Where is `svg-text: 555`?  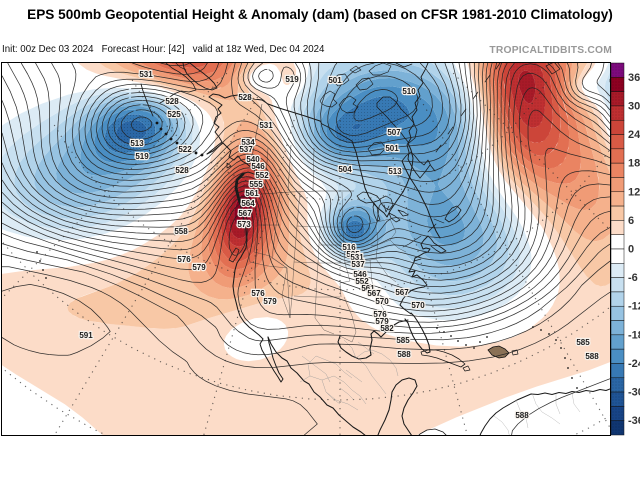 svg-text: 555 is located at coordinates (256, 184).